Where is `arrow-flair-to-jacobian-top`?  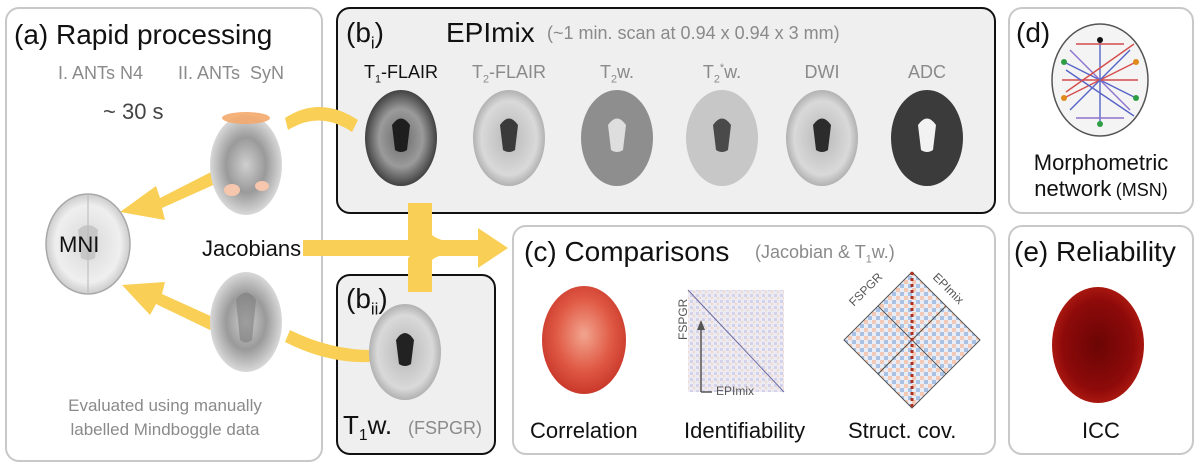 arrow-flair-to-jacobian-top is located at coordinates (321, 119).